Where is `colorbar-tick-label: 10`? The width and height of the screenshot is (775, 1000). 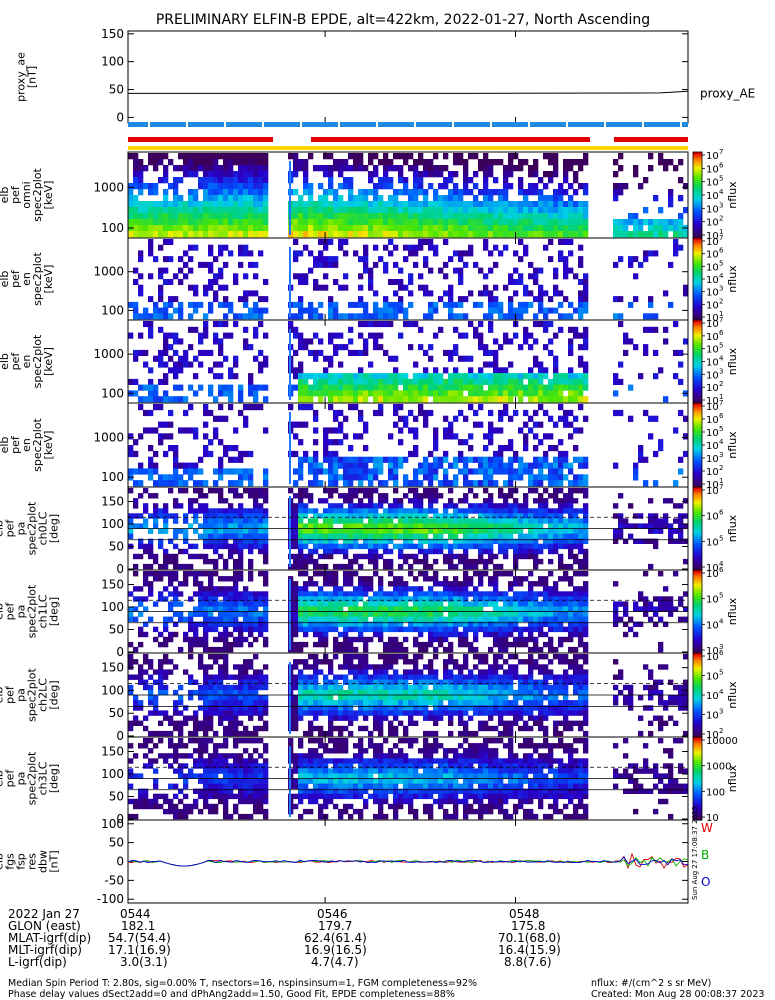 colorbar-tick-label: 10 is located at coordinates (712, 223).